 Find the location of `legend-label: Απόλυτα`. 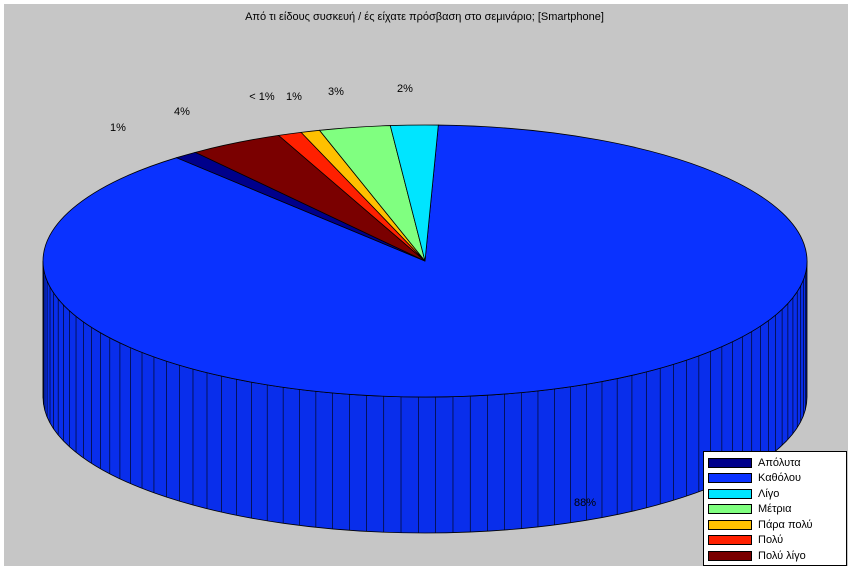

legend-label: Απόλυτα is located at coordinates (779, 462).